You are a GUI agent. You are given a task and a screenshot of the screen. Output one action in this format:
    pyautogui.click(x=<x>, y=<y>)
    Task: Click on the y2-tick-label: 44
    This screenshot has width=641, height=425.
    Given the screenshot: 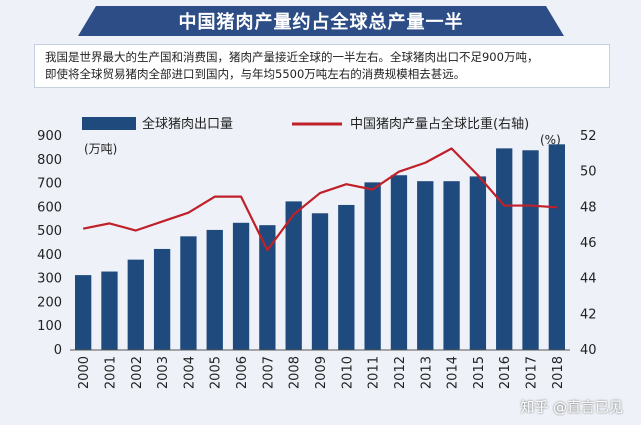 What is the action you would take?
    pyautogui.click(x=588, y=279)
    